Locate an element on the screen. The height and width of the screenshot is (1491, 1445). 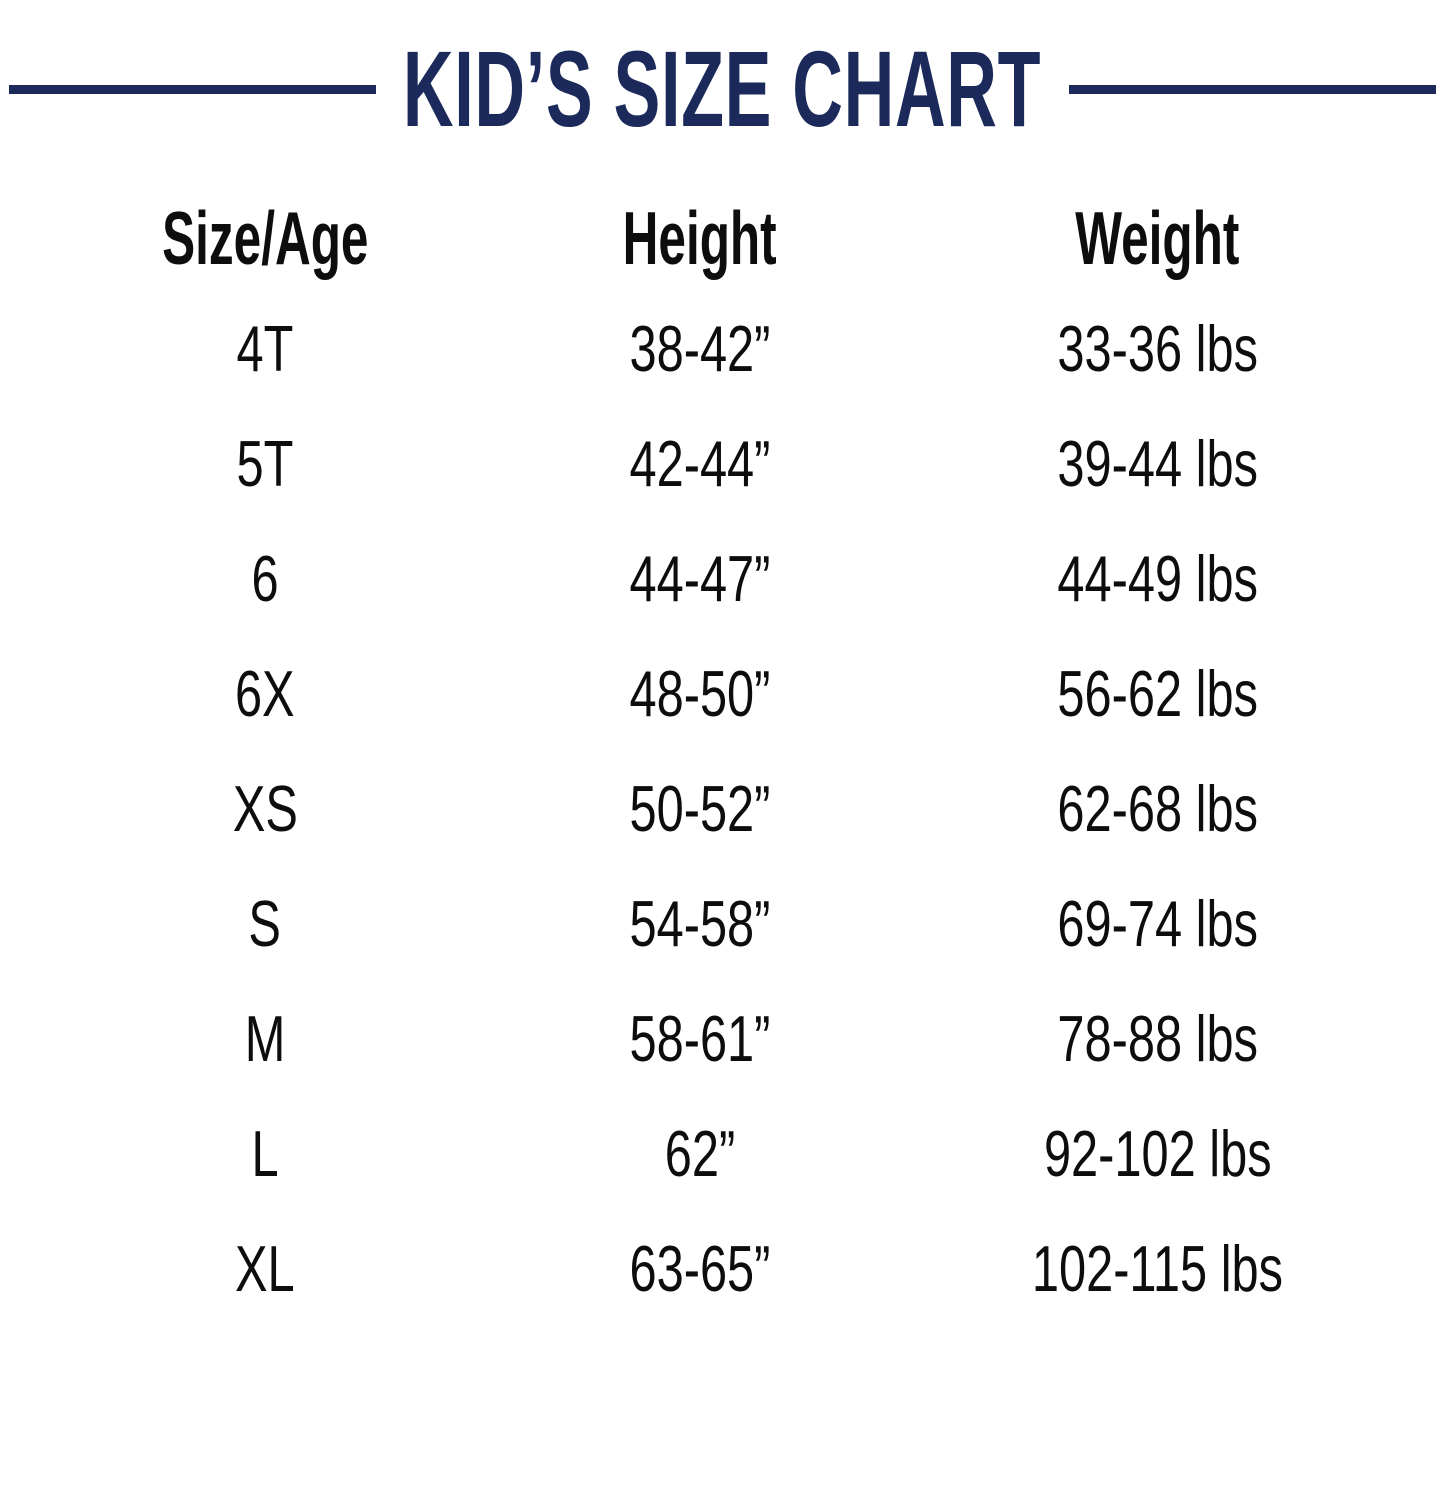
height-value: 38-42” is located at coordinates (700, 348).